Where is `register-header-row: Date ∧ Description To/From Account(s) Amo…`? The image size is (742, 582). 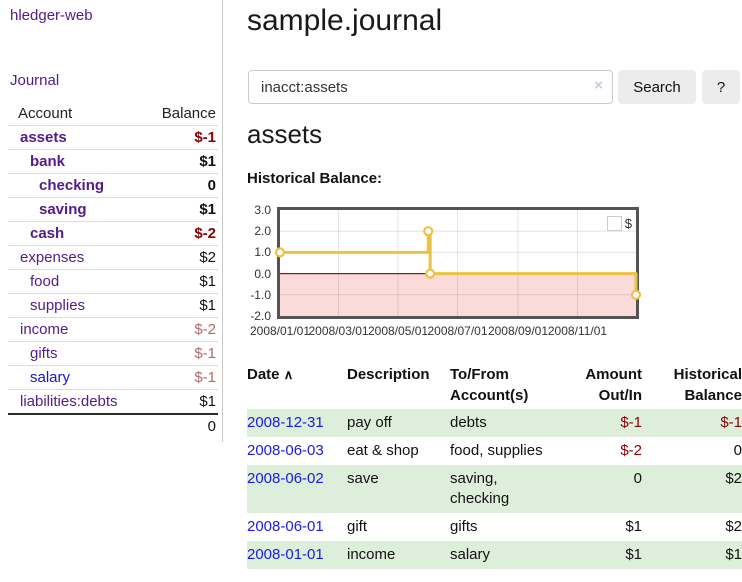 register-header-row: Date ∧ Description To/From Account(s) Amo… is located at coordinates (494, 385).